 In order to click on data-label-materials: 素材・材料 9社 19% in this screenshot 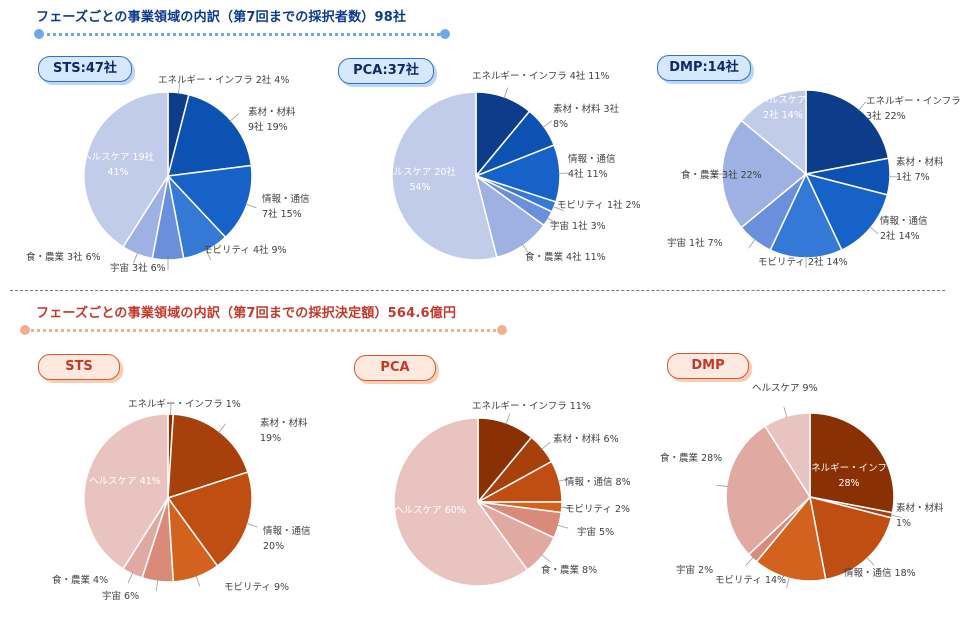, I will do `click(272, 119)`.